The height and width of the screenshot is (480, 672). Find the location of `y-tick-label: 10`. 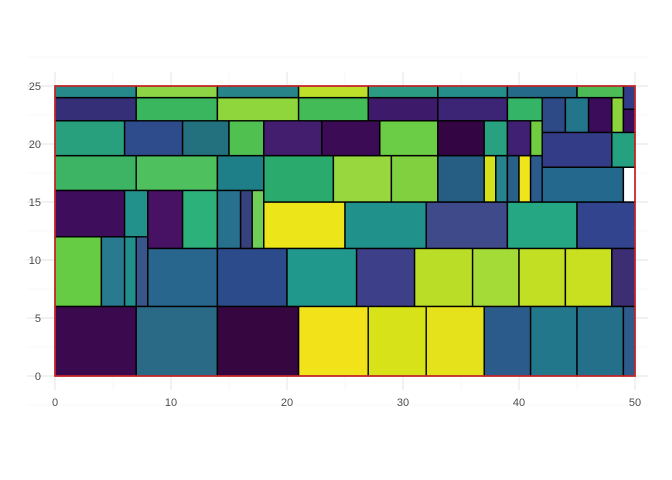

y-tick-label: 10 is located at coordinates (35, 261).